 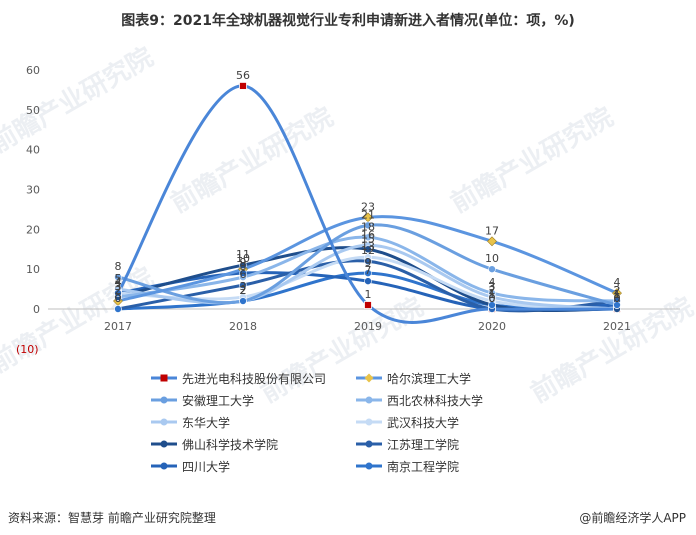 I want to click on data-label: 16, so click(x=368, y=234).